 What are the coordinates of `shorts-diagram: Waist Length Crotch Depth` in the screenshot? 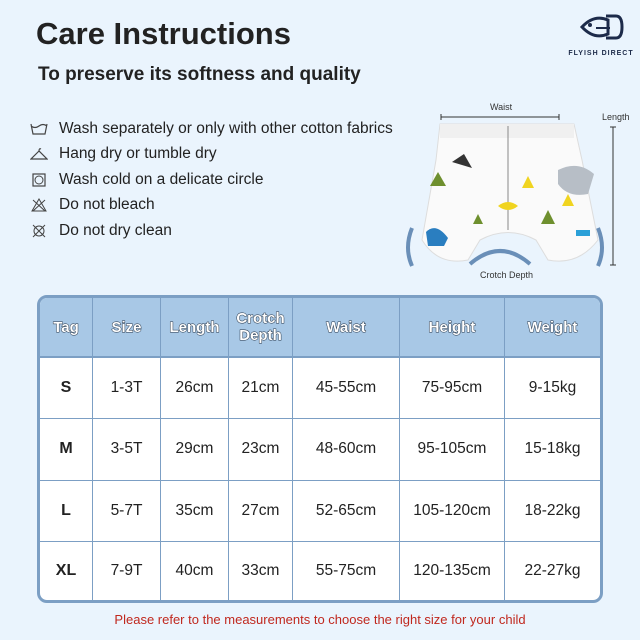 It's located at (520, 190).